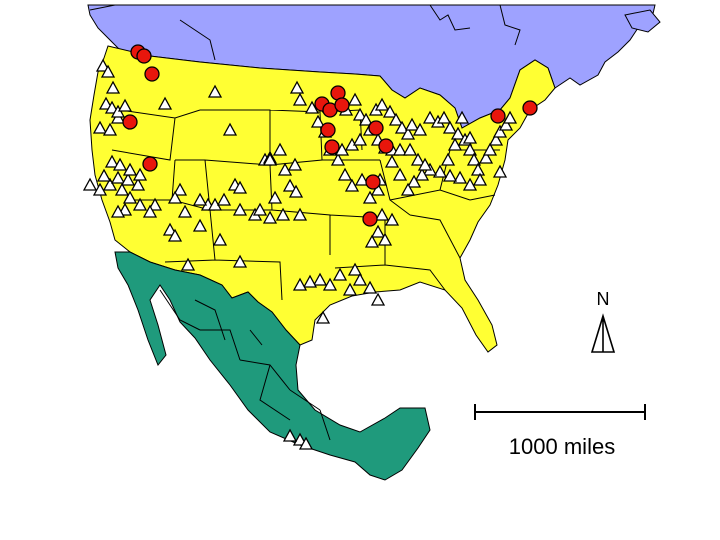  Describe the element at coordinates (642, 21) in the screenshot. I see `canada-island` at that location.